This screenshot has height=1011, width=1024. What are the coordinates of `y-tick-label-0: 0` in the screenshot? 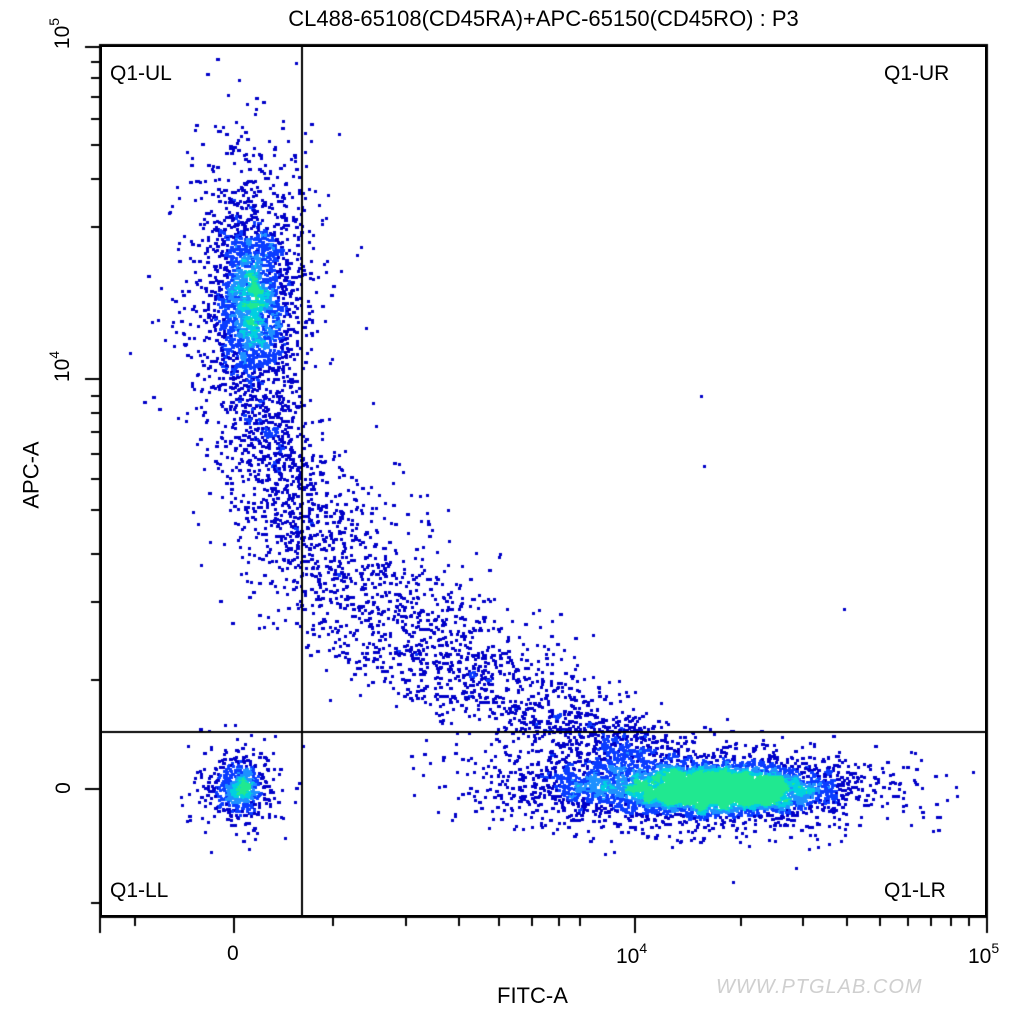 It's located at (63, 788).